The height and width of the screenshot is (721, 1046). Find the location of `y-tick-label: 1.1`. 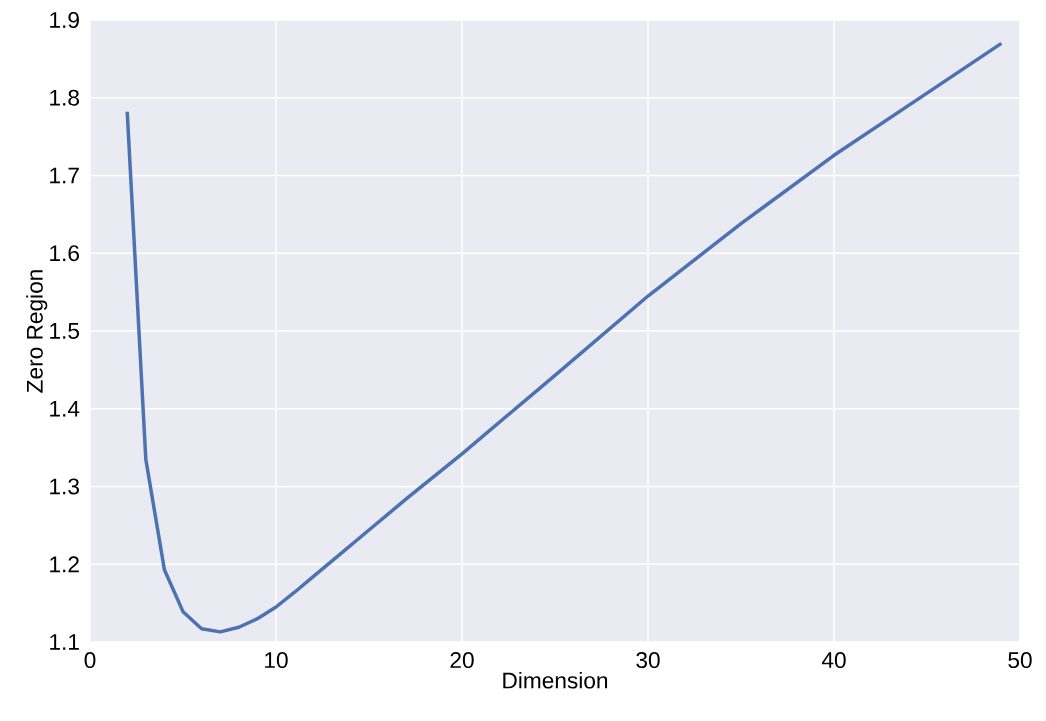

y-tick-label: 1.1 is located at coordinates (64, 642).